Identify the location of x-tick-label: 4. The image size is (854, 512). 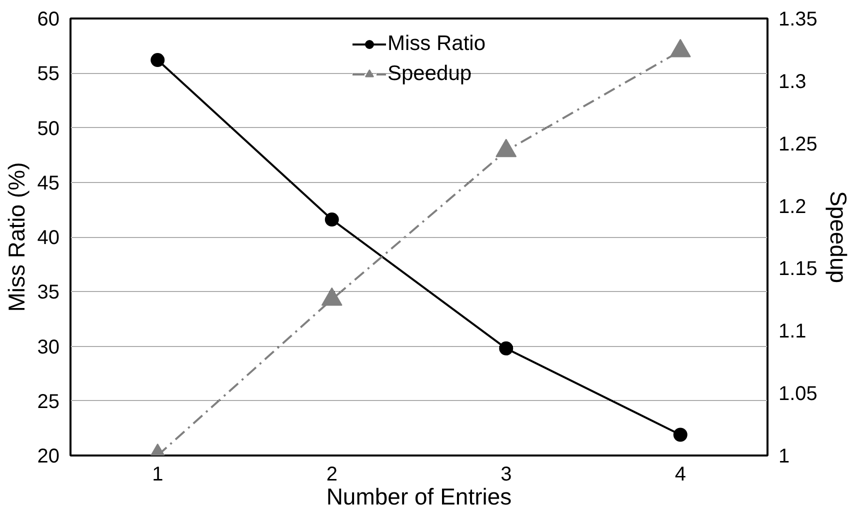
(680, 475).